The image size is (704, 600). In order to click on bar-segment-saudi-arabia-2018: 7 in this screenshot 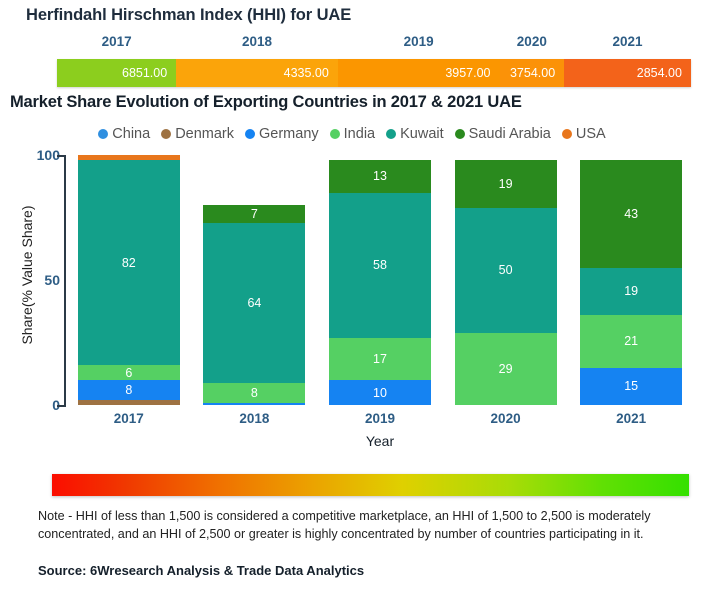, I will do `click(254, 214)`.